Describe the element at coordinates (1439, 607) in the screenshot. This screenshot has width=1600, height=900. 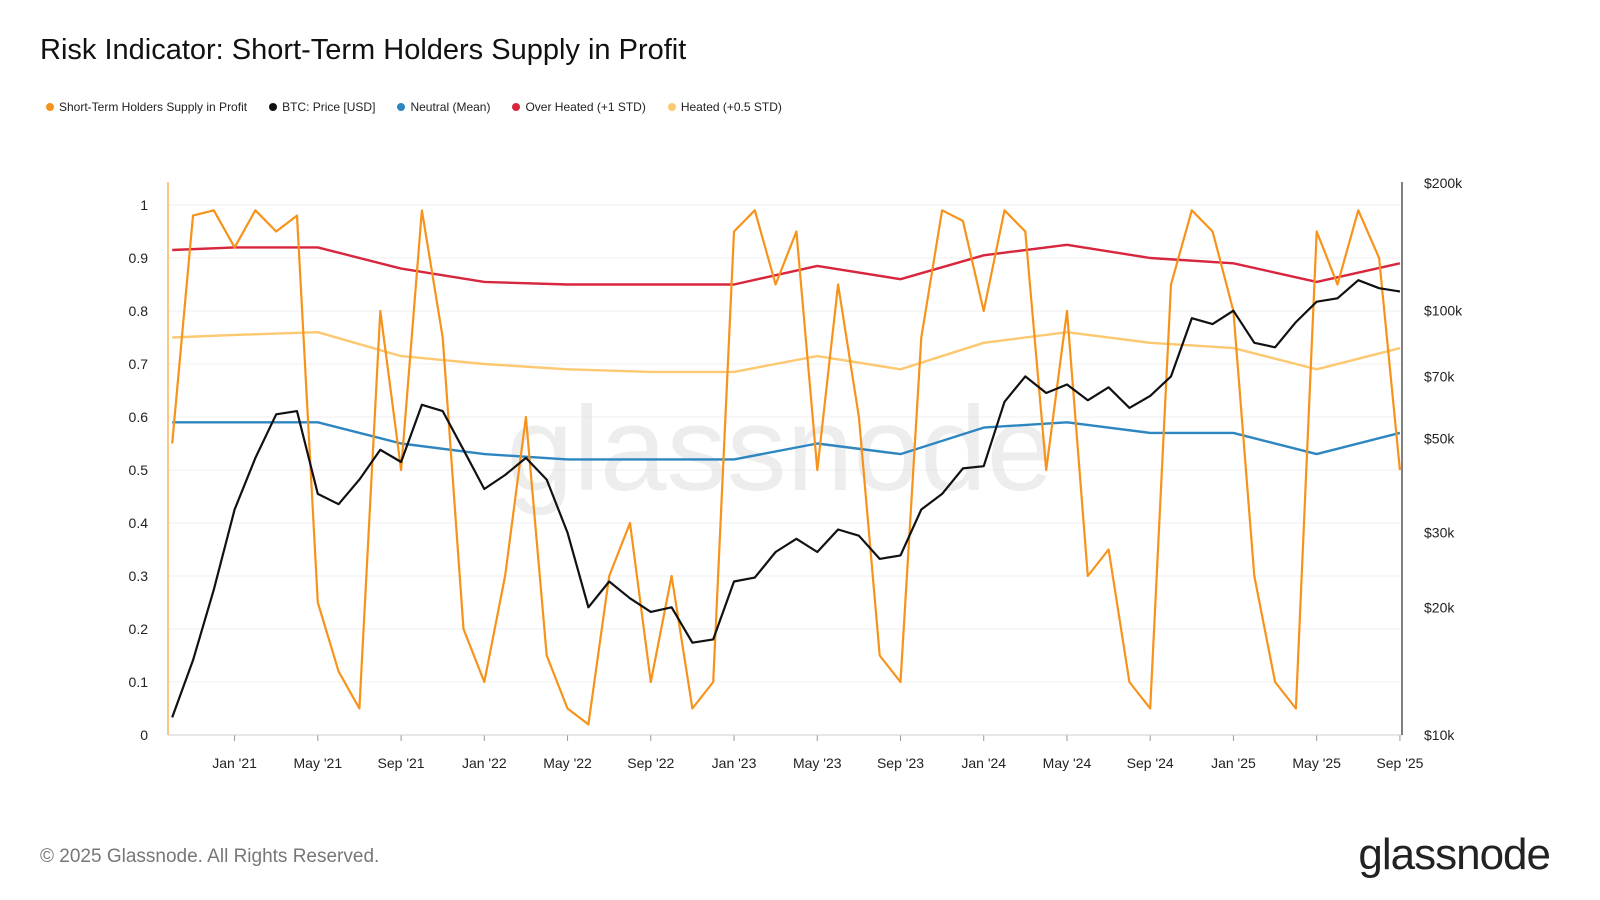
I see `y-right-tick-label: $20k` at that location.